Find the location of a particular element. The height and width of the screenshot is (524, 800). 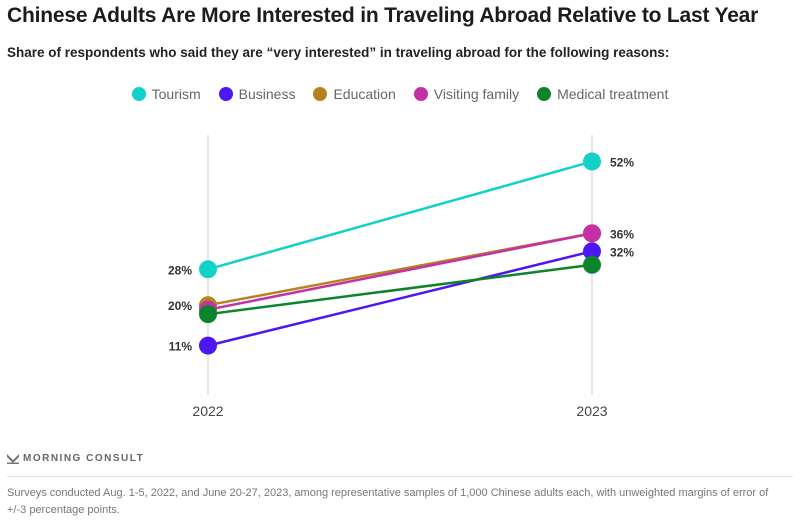

legend-label: Education is located at coordinates (364, 94).